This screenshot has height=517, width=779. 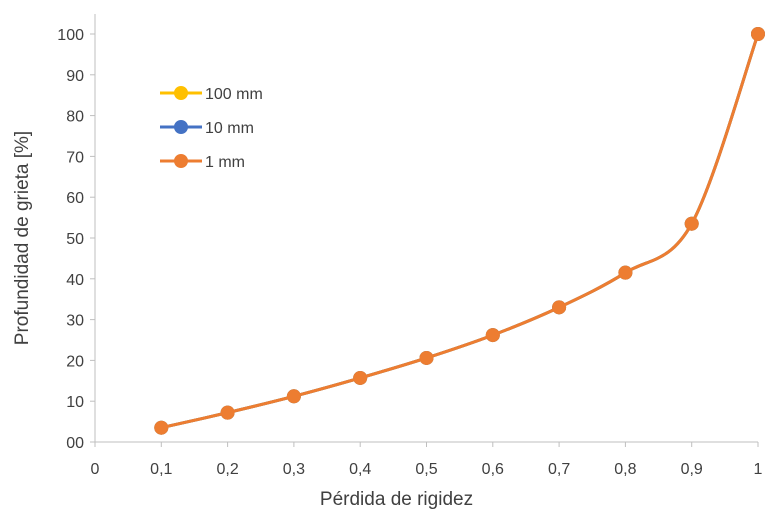 I want to click on y-tick-label: 20, so click(x=75, y=361).